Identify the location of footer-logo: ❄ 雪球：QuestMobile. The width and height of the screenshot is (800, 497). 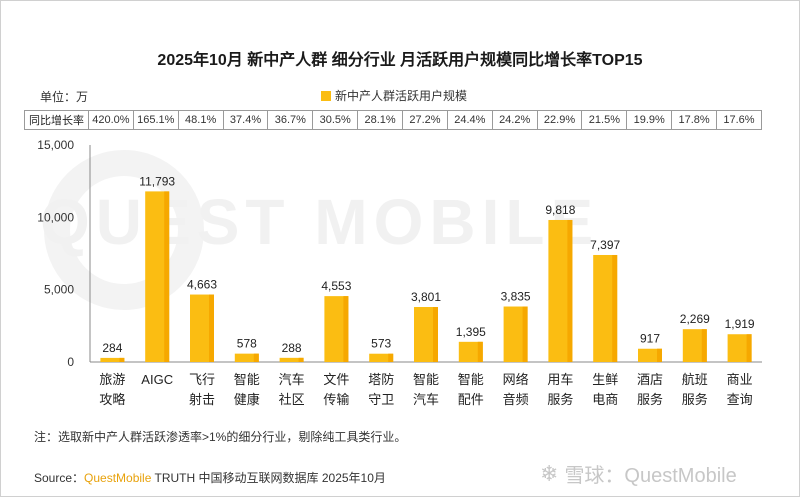
(638, 473).